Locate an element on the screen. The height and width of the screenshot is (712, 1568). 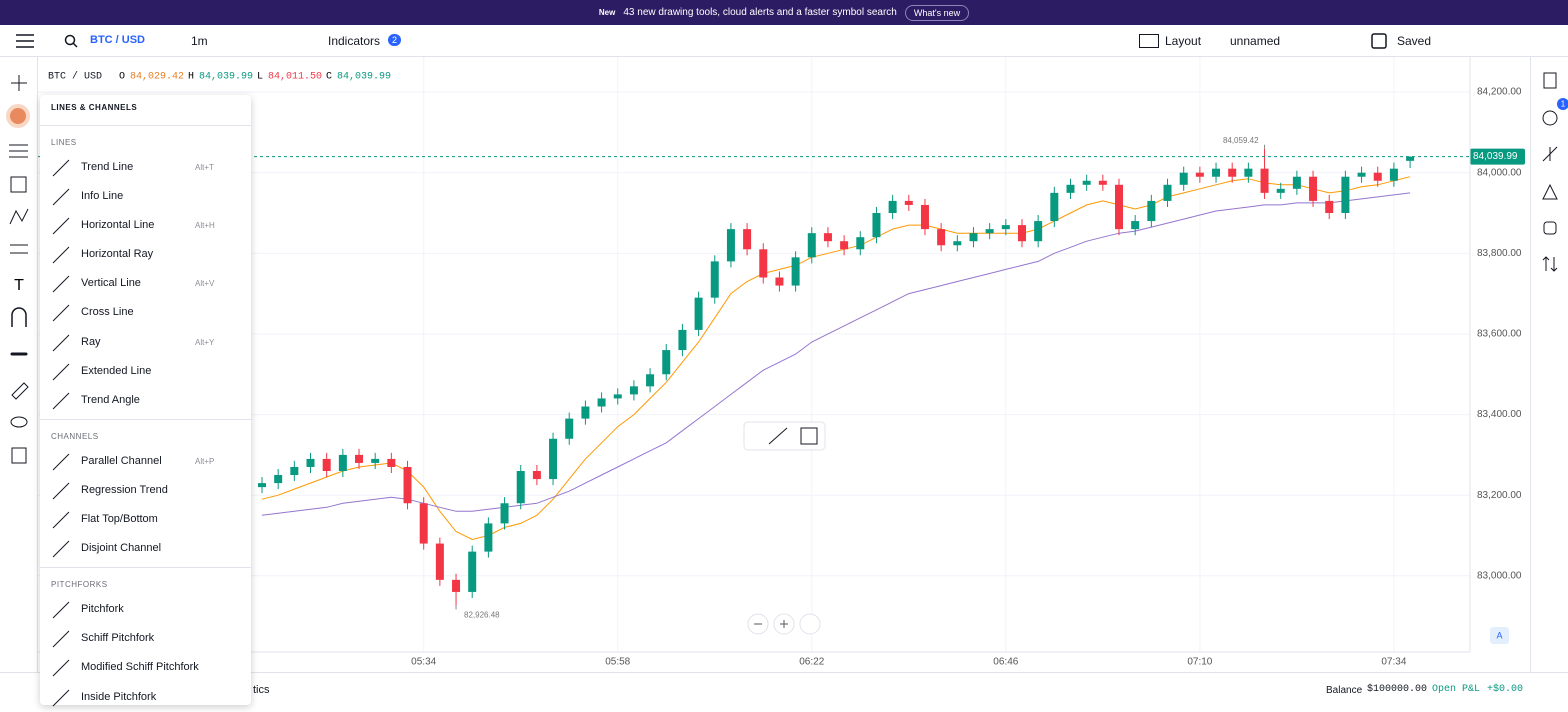
menu-item: Horizontal Line Alt+H is located at coordinates (145, 225).